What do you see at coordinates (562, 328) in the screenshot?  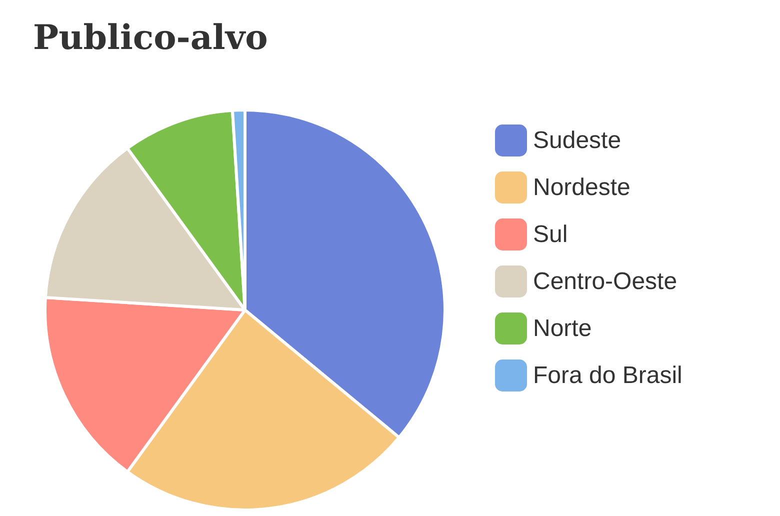 I see `legend-label: Norte` at bounding box center [562, 328].